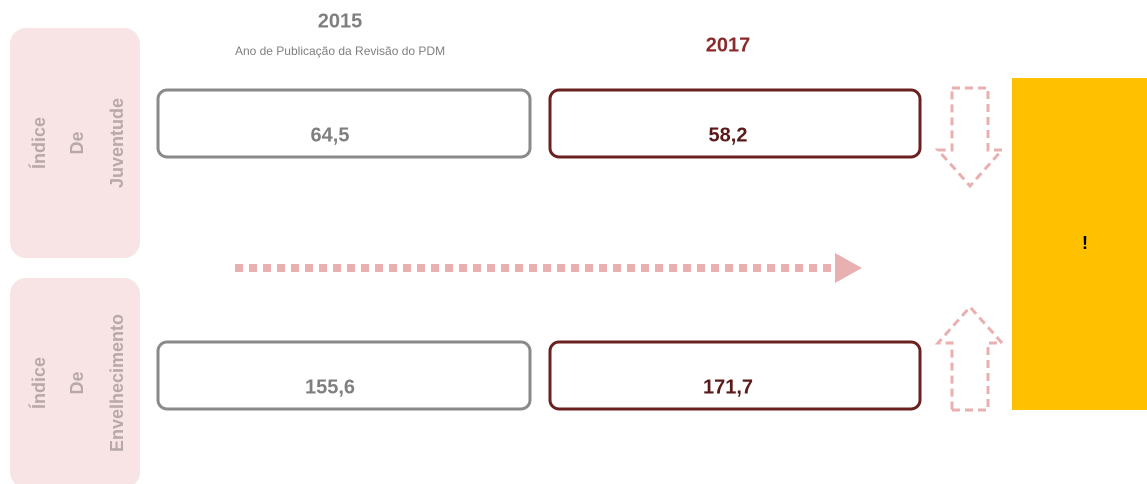 The height and width of the screenshot is (484, 1147). Describe the element at coordinates (728, 45) in the screenshot. I see `column-year: 2017` at that location.